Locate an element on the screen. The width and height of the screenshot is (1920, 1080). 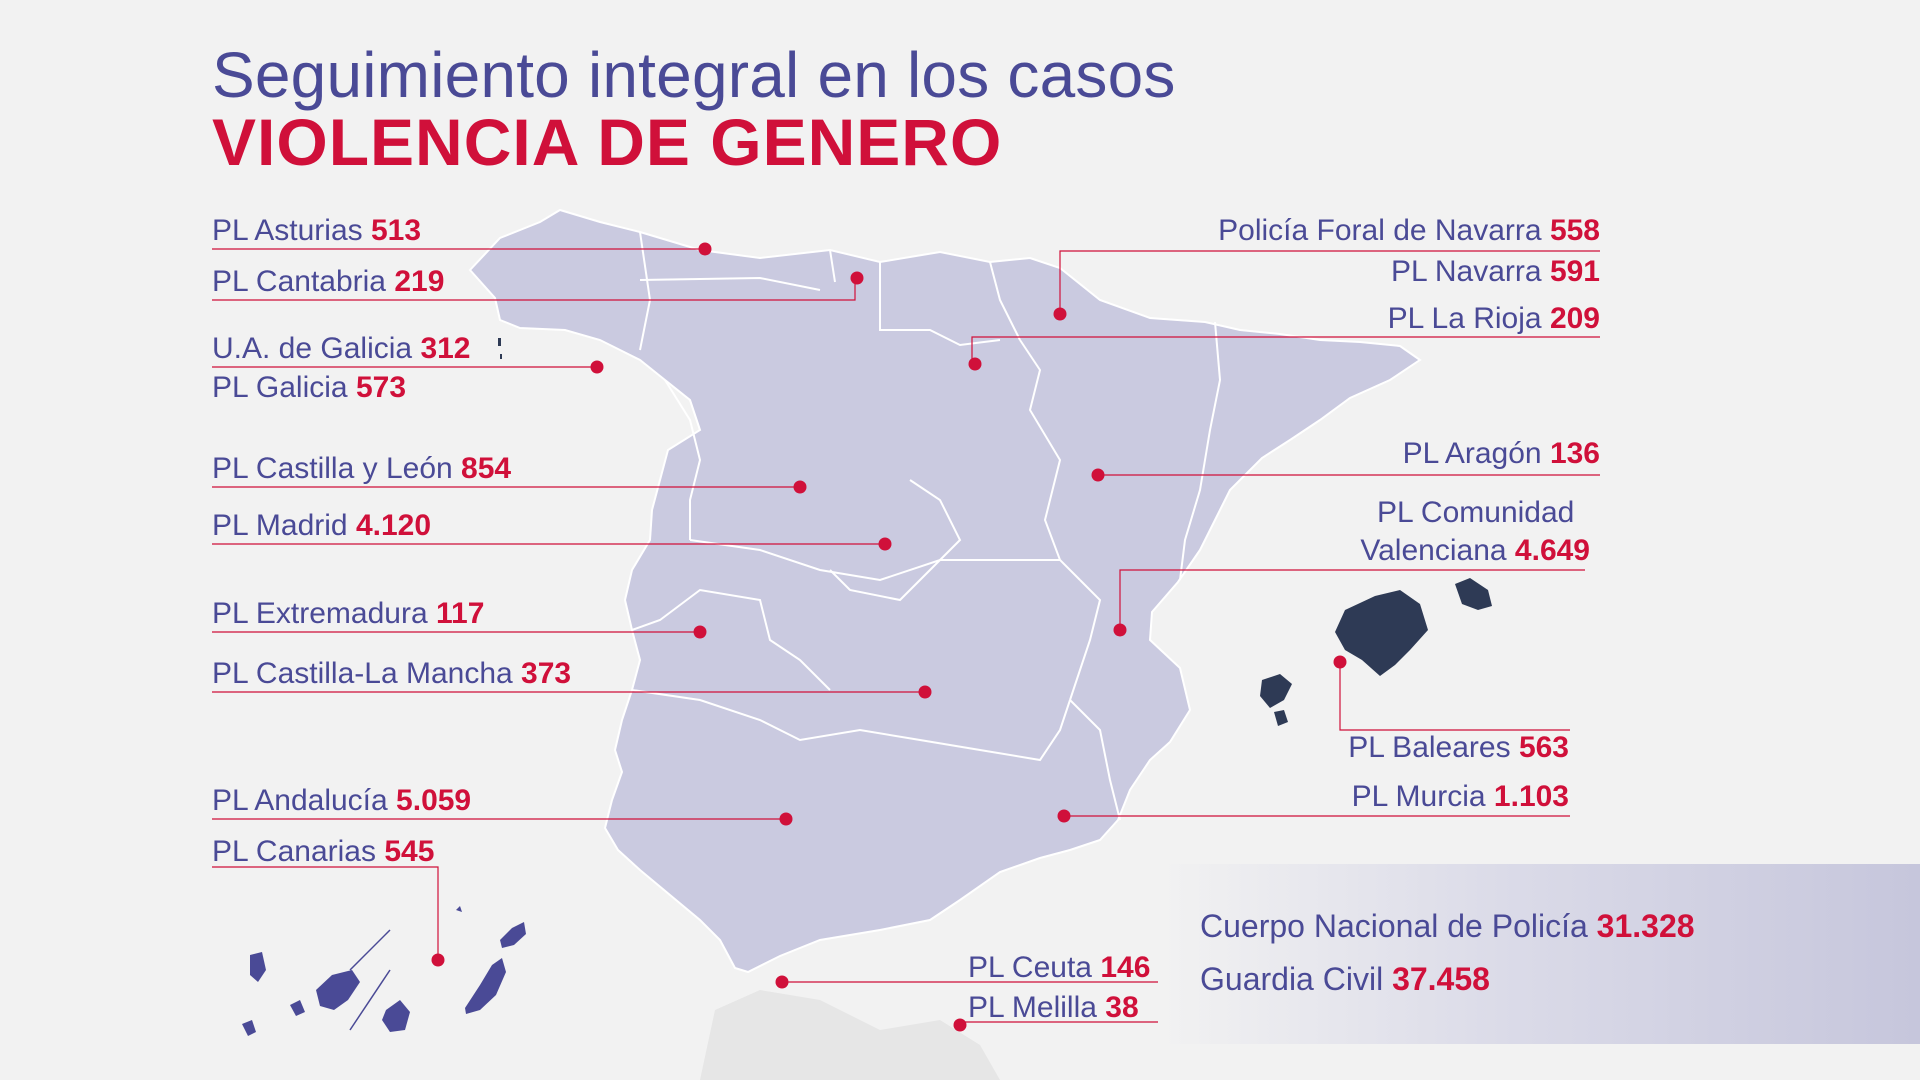
point-baleares is located at coordinates (1340, 662).